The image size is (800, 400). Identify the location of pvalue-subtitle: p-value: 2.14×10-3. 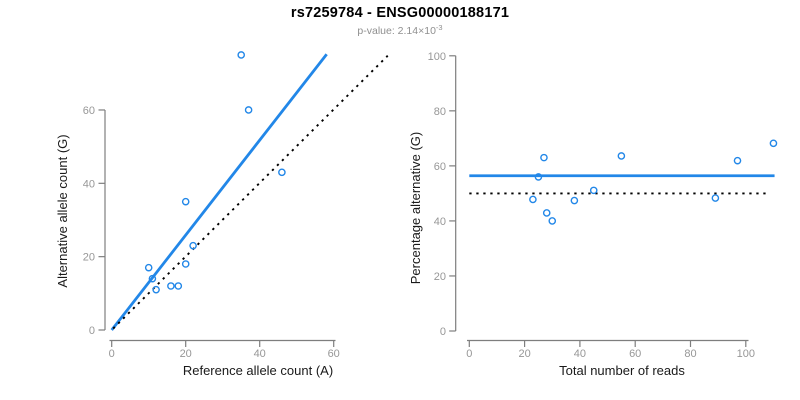
(400, 30).